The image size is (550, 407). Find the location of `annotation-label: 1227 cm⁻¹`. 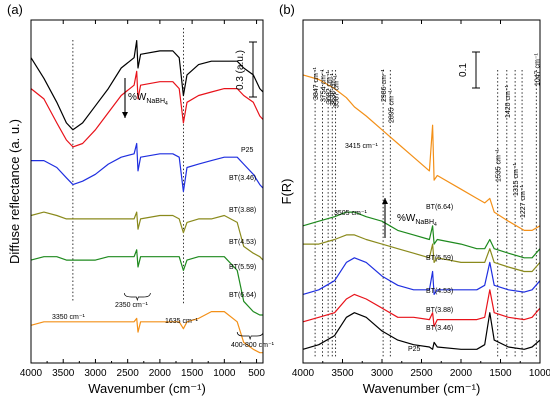

annotation-label: 1227 cm⁻¹ is located at coordinates (523, 201).